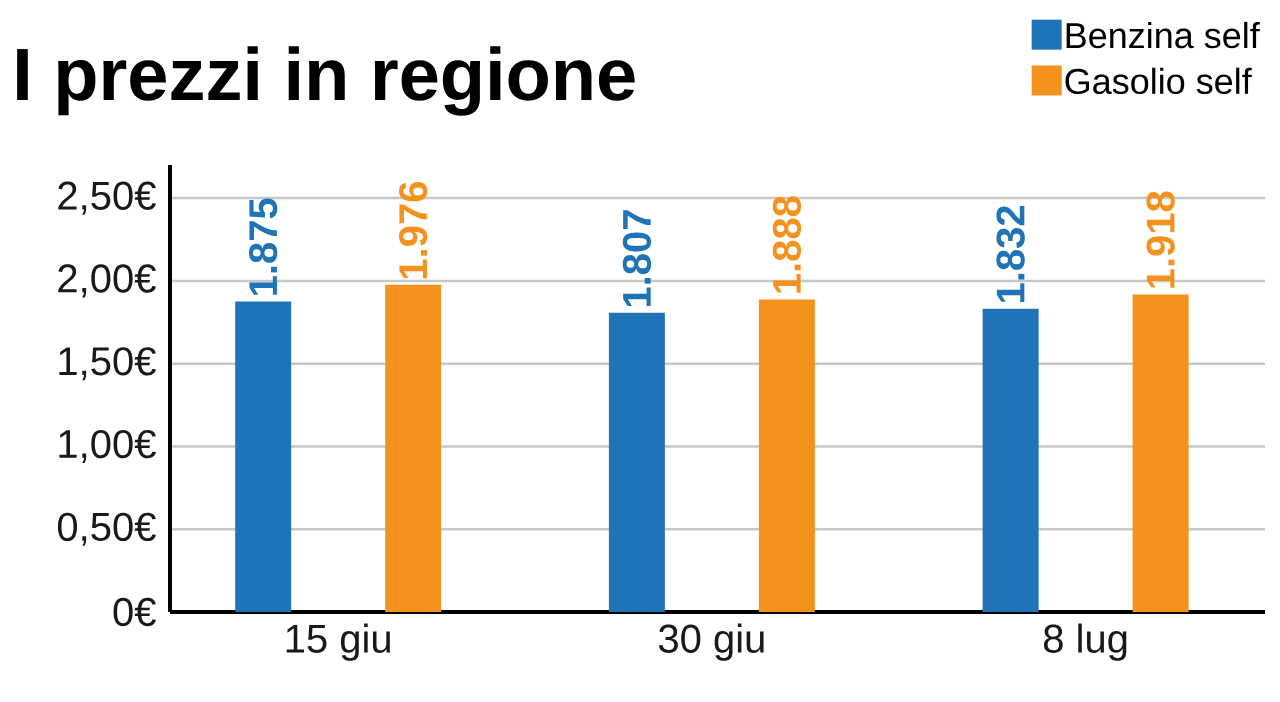 The image size is (1280, 702). What do you see at coordinates (1085, 642) in the screenshot?
I see `x-tick-label: 8 lug` at bounding box center [1085, 642].